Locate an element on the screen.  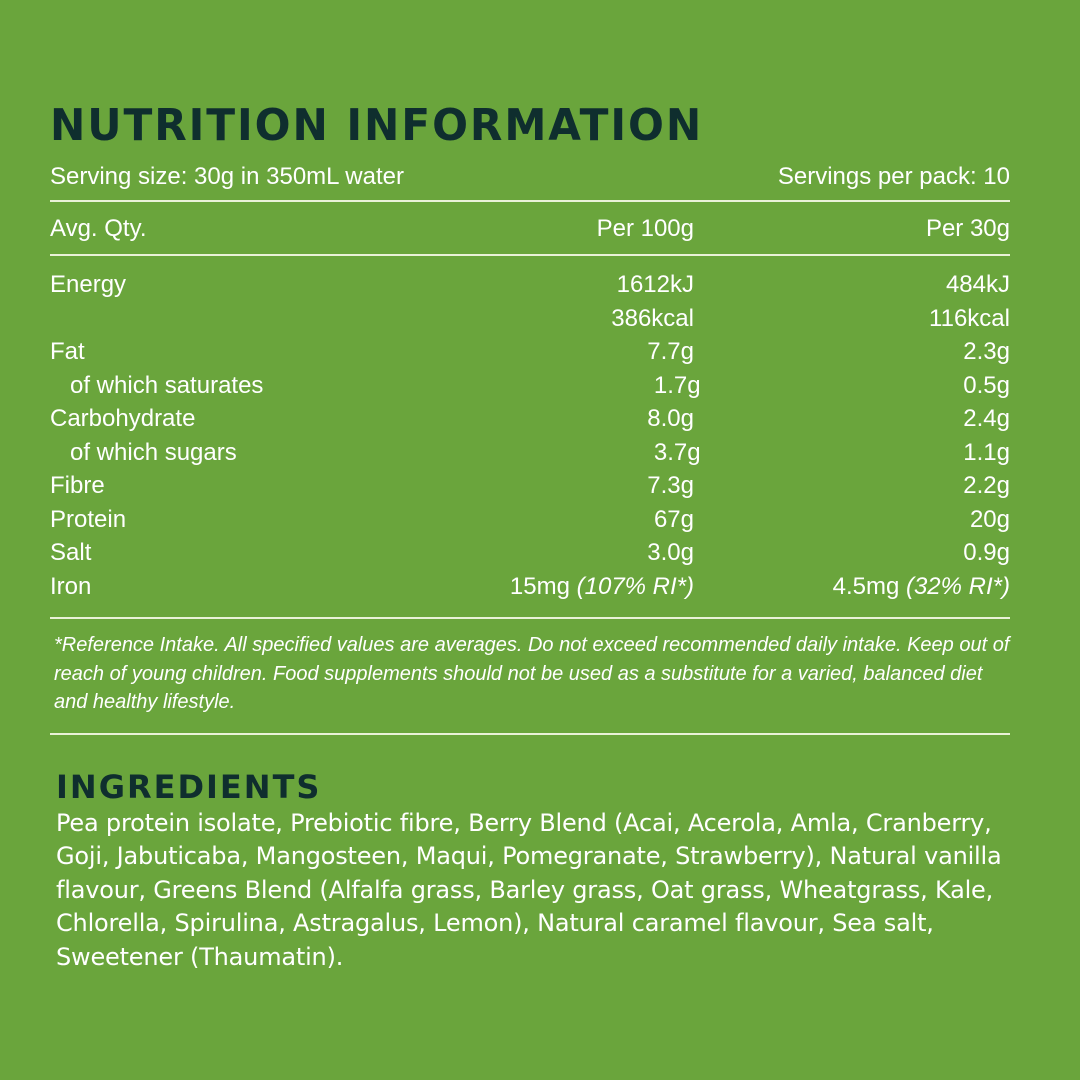
table-row-fibre: Fibre 7.3g 2.2g is located at coordinates (530, 486).